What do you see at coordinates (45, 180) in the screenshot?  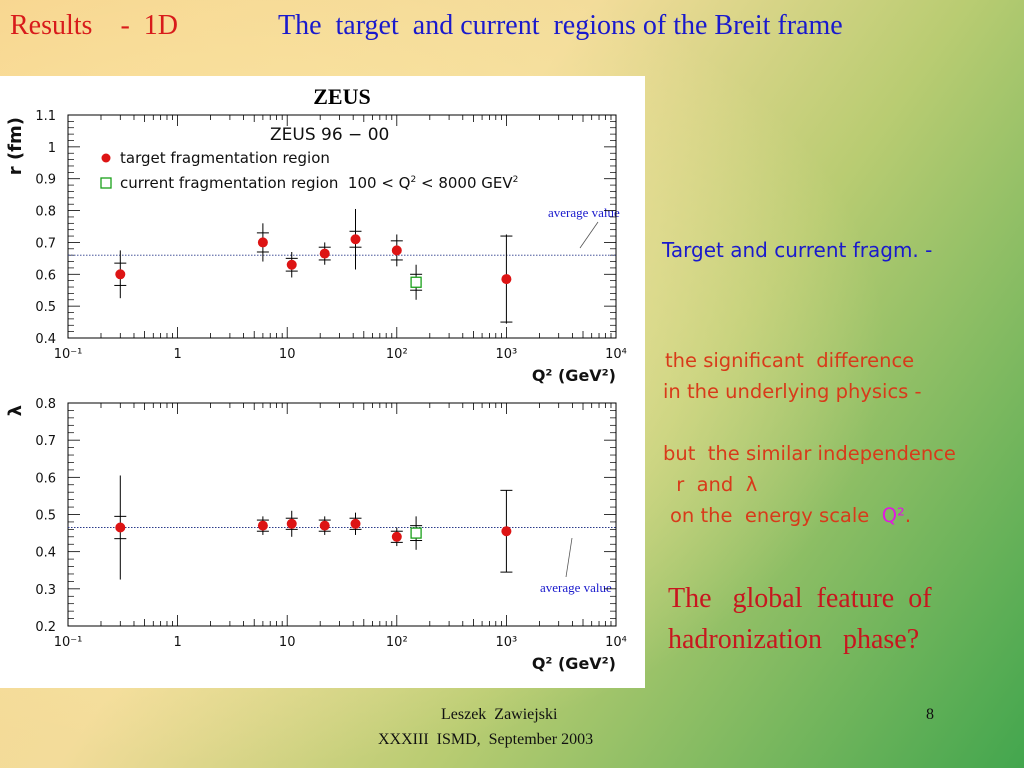 I see `r-y-tick-label: 0.9` at bounding box center [45, 180].